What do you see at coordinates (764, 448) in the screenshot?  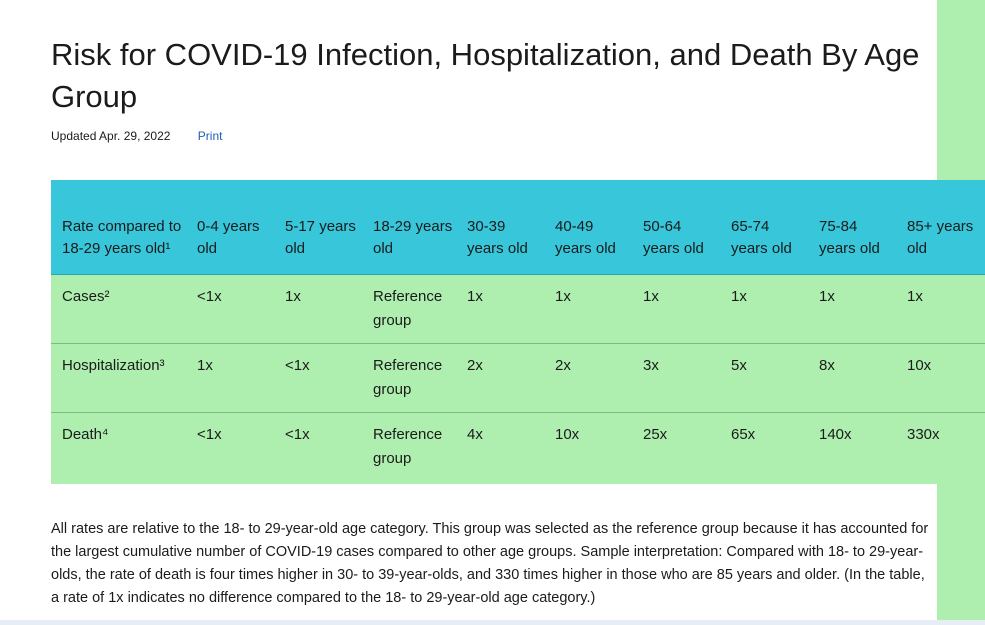 I see `table-cell: 65x` at bounding box center [764, 448].